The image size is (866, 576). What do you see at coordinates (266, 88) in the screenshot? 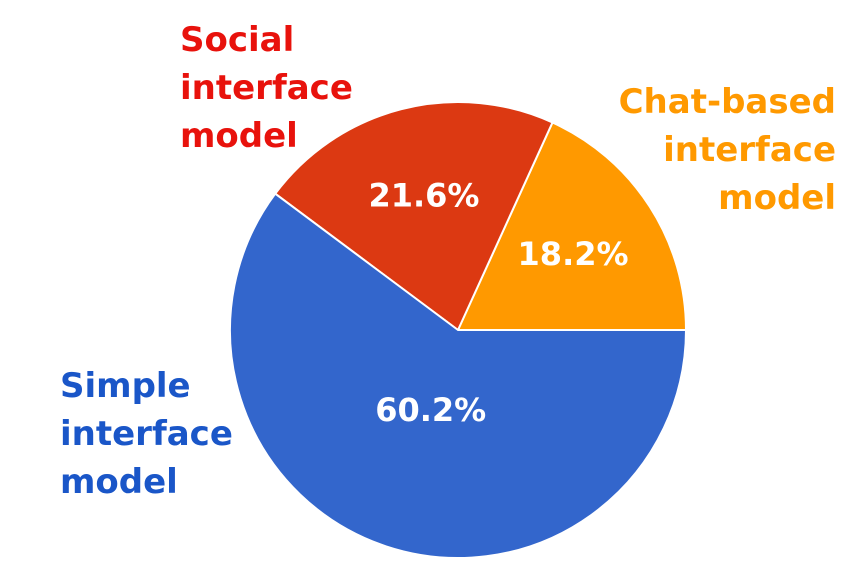
I see `slice-label: Social interface model` at bounding box center [266, 88].